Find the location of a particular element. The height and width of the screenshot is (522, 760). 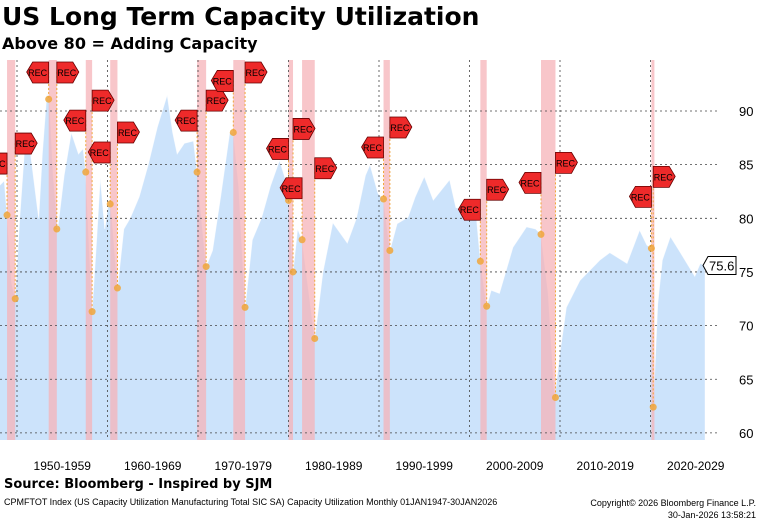

y-tick-label: 65 is located at coordinates (746, 379).